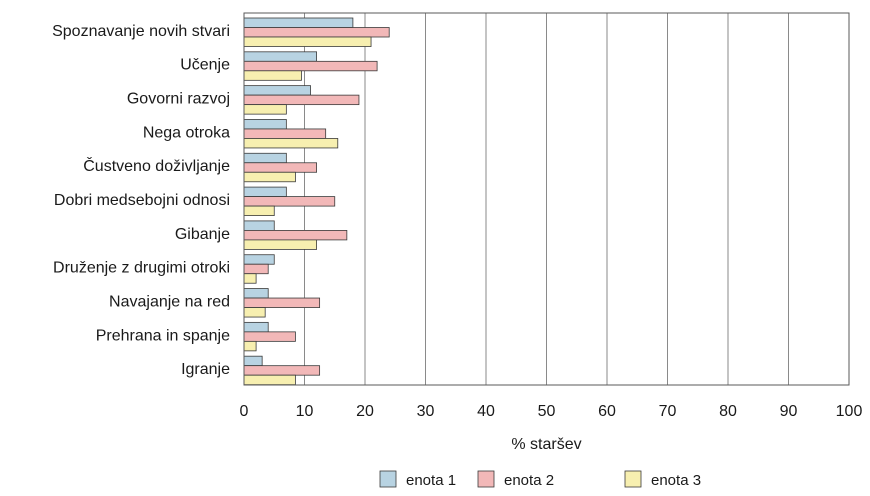 Image resolution: width=870 pixels, height=496 pixels. Describe the element at coordinates (156, 165) in the screenshot. I see `category-label: Čustveno doživljanje` at that location.